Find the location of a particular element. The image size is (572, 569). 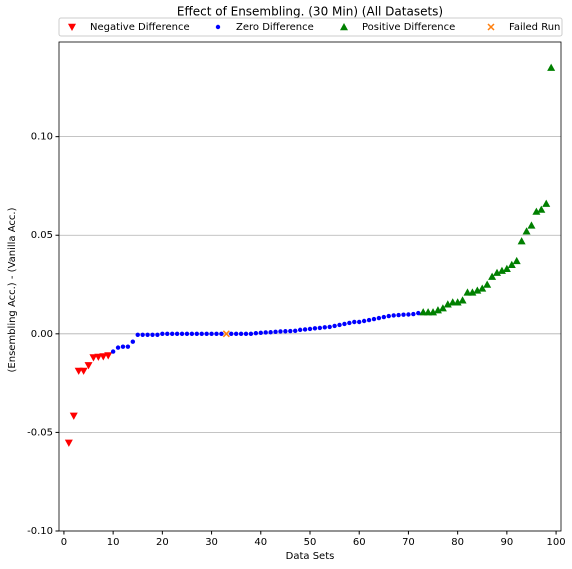

x-tick-label: 100 is located at coordinates (556, 542).